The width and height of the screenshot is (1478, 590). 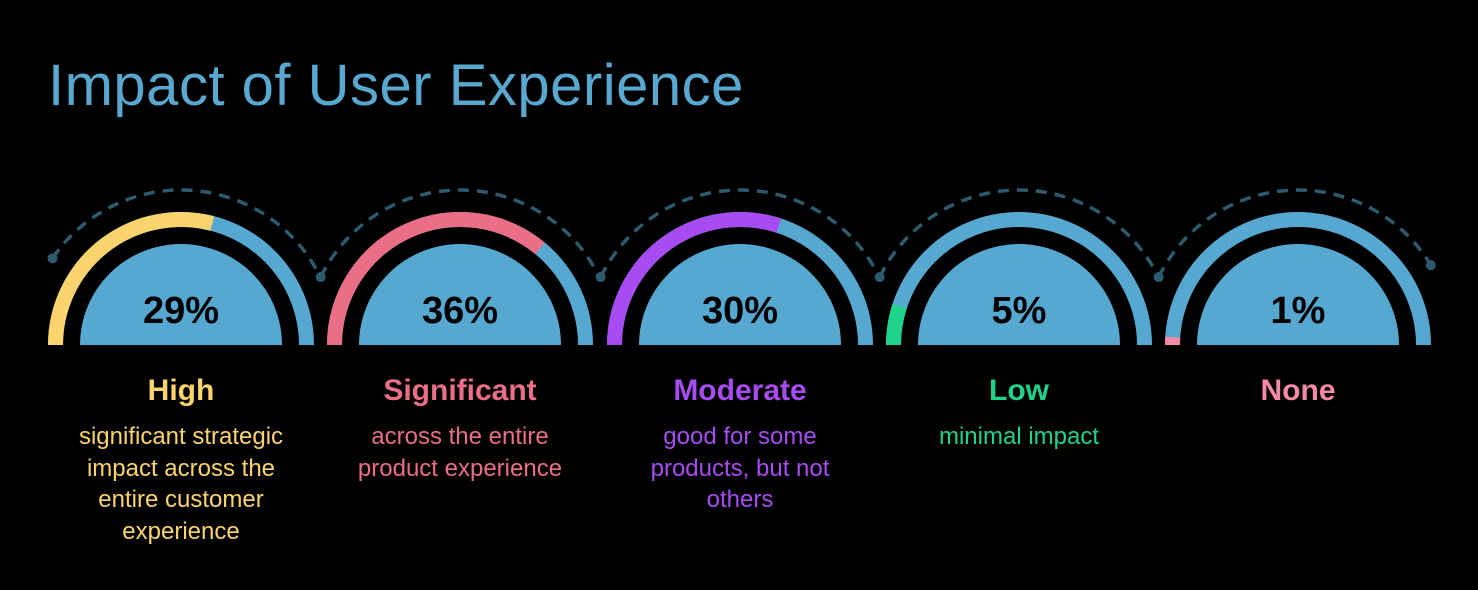 I want to click on category-label: Low, so click(x=1019, y=390).